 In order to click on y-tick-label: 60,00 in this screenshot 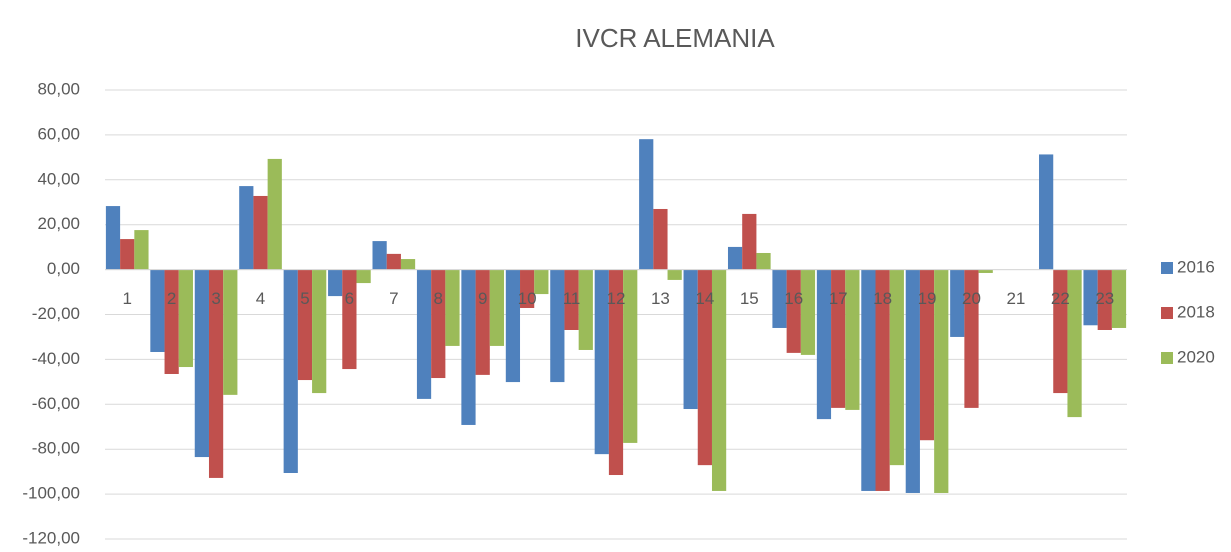, I will do `click(58, 133)`.